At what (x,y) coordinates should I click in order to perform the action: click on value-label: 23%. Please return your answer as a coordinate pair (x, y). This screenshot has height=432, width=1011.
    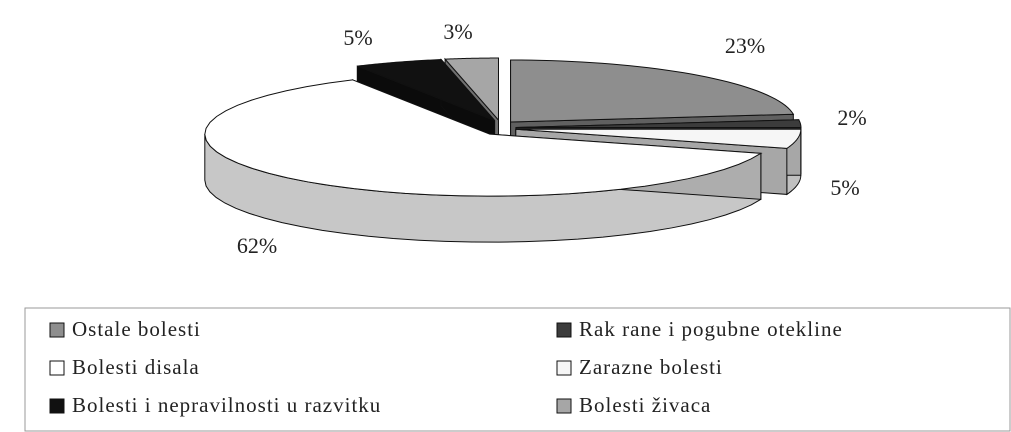
    Looking at the image, I should click on (745, 45).